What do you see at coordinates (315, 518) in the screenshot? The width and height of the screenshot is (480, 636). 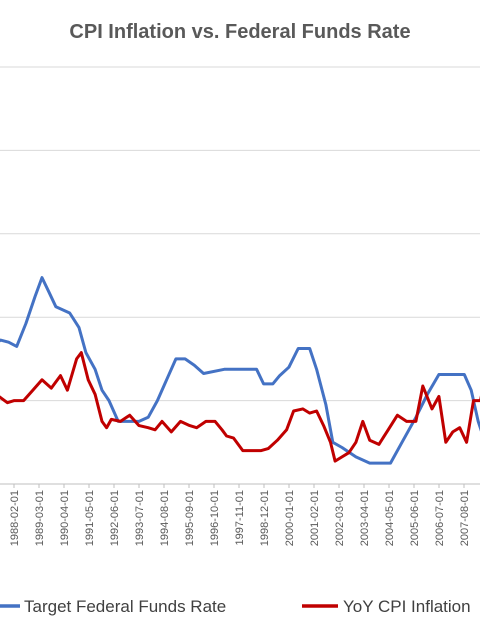 I see `x-tick-label: 2001-02-01` at bounding box center [315, 518].